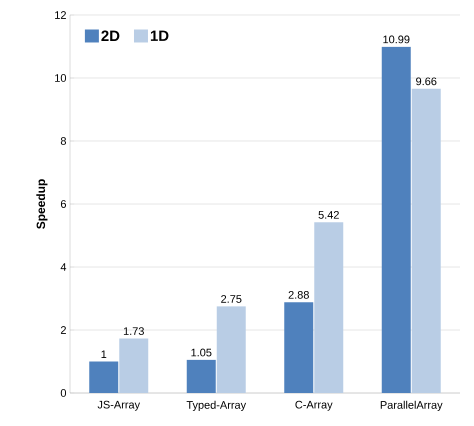 The width and height of the screenshot is (474, 426). What do you see at coordinates (63, 393) in the screenshot?
I see `y-tick-label: 0` at bounding box center [63, 393].